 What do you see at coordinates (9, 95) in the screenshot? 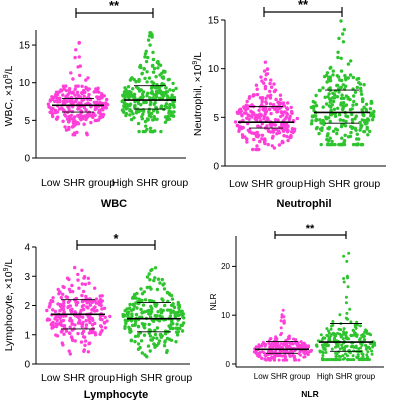
I see `wbc-y-axis-label: WBC, ×109/L` at bounding box center [9, 95].